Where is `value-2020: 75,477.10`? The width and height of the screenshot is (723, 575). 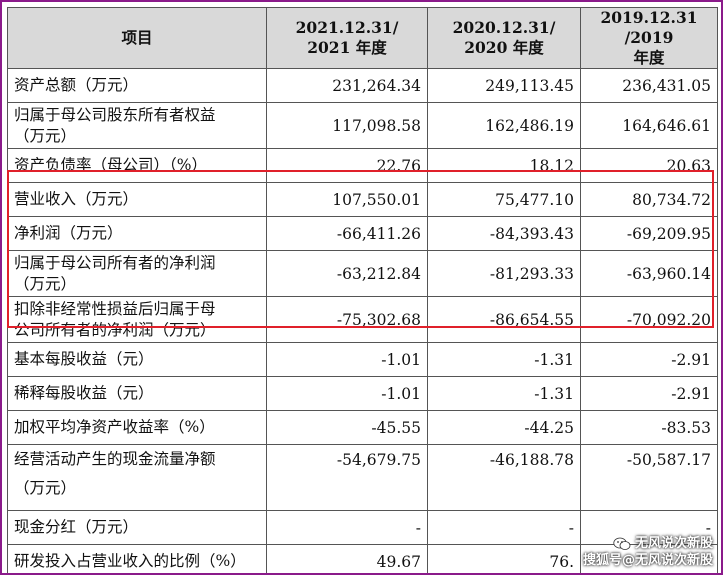
value-2020: 75,477.10 is located at coordinates (504, 199).